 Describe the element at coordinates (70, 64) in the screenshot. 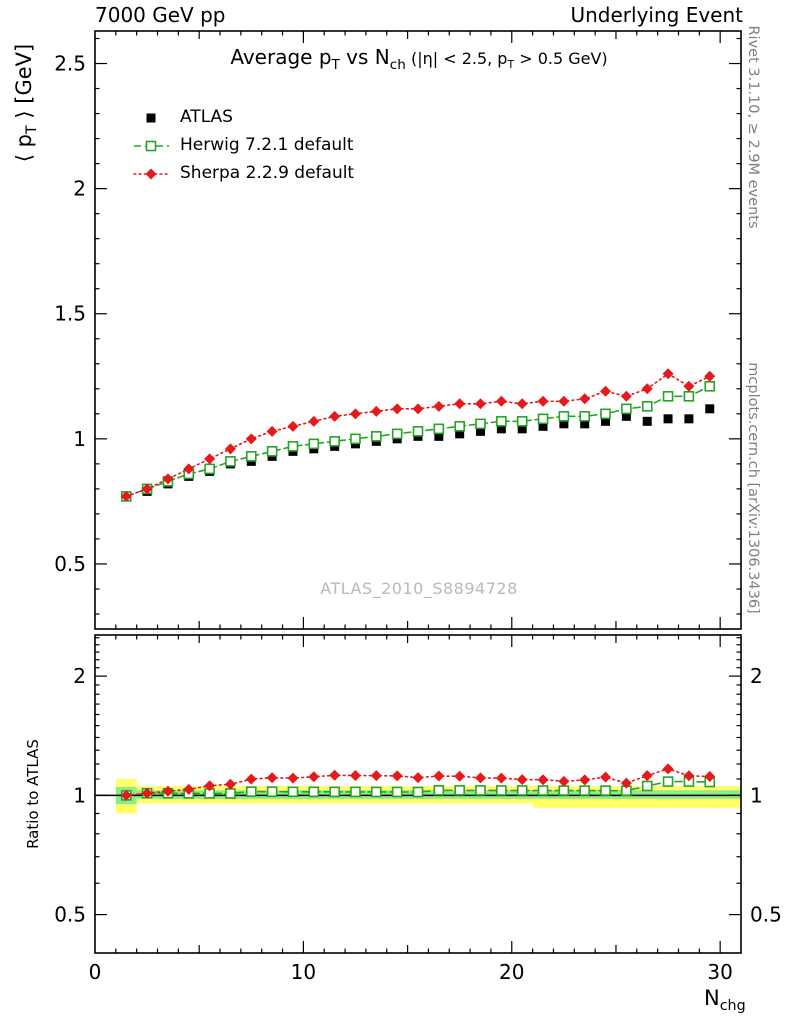

I see `svg-text: 2.5` at that location.